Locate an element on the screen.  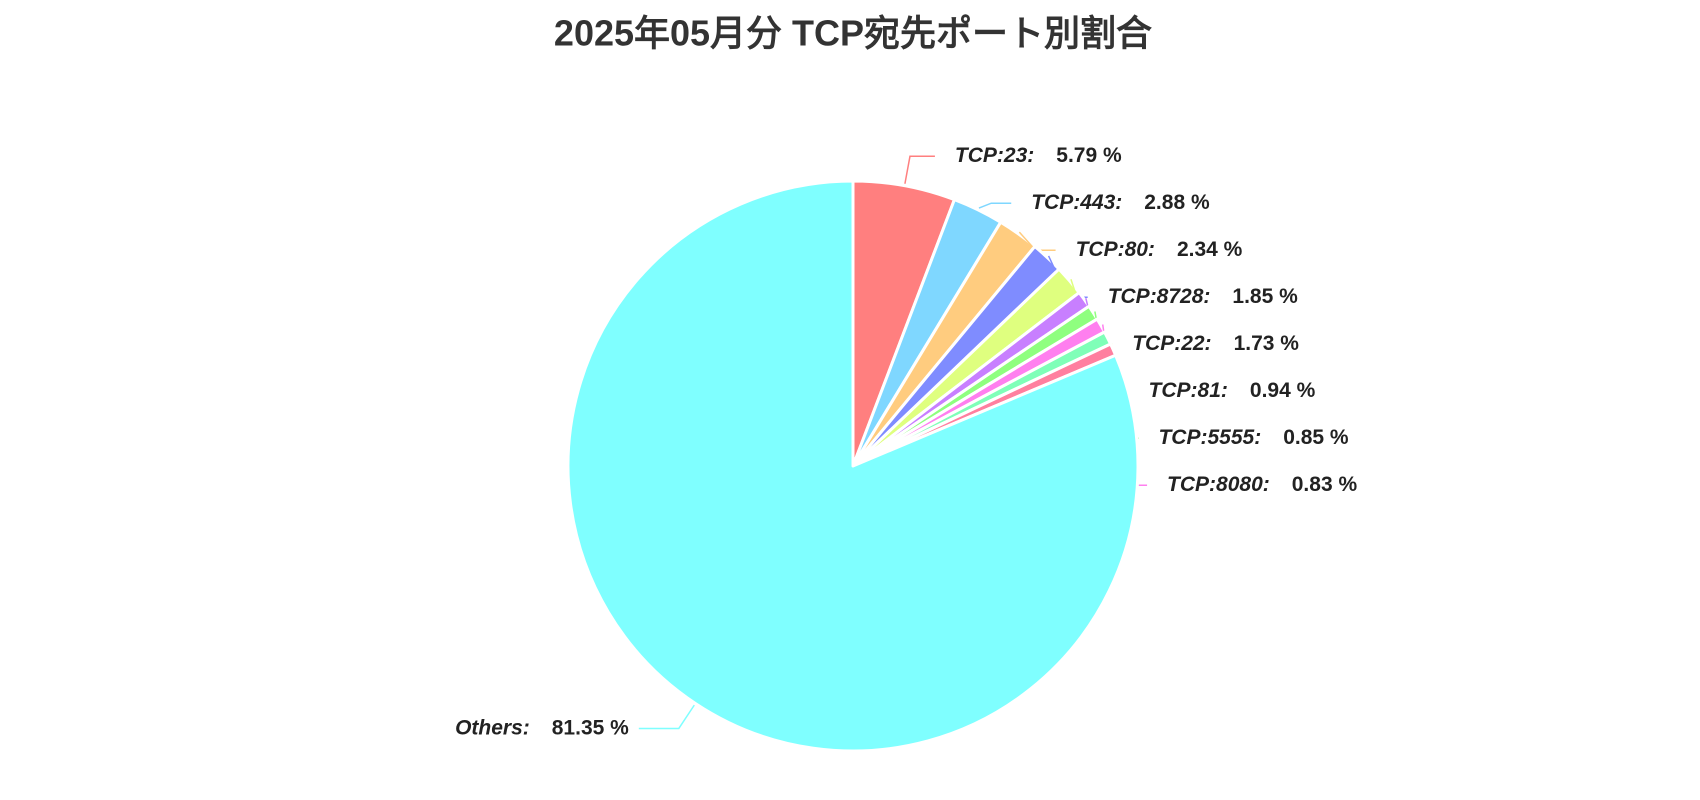
data-label: TCP:8728: 1.85 % is located at coordinates (1203, 296).